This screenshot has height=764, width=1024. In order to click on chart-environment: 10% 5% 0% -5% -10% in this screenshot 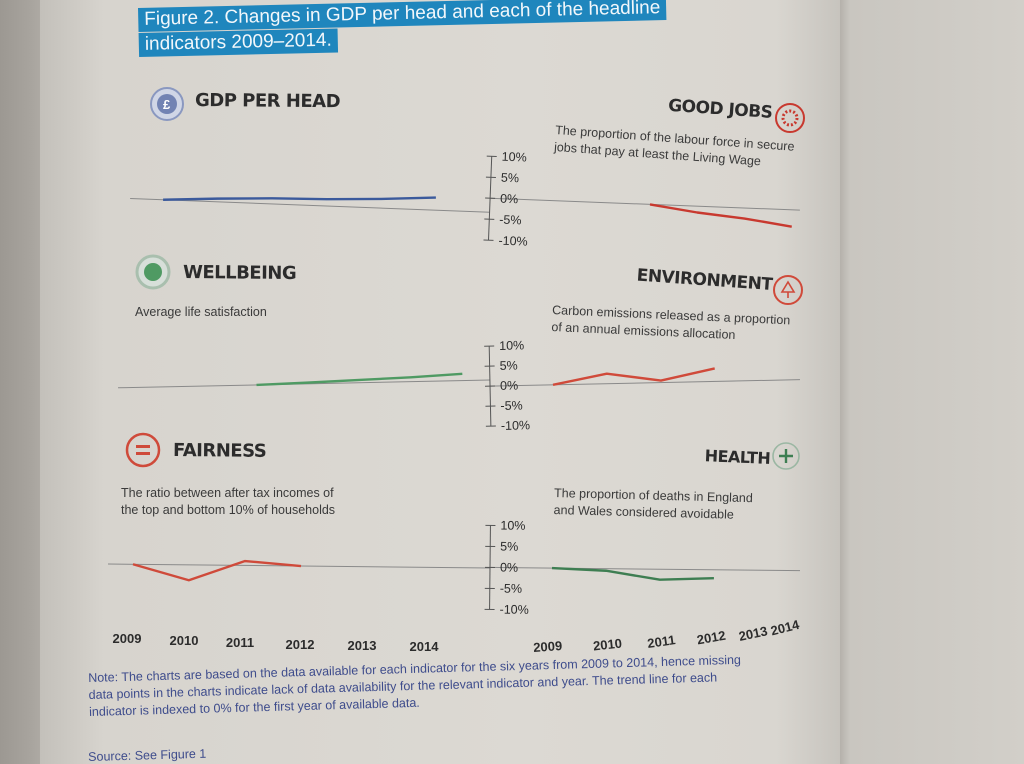, I will do `click(642, 385)`.